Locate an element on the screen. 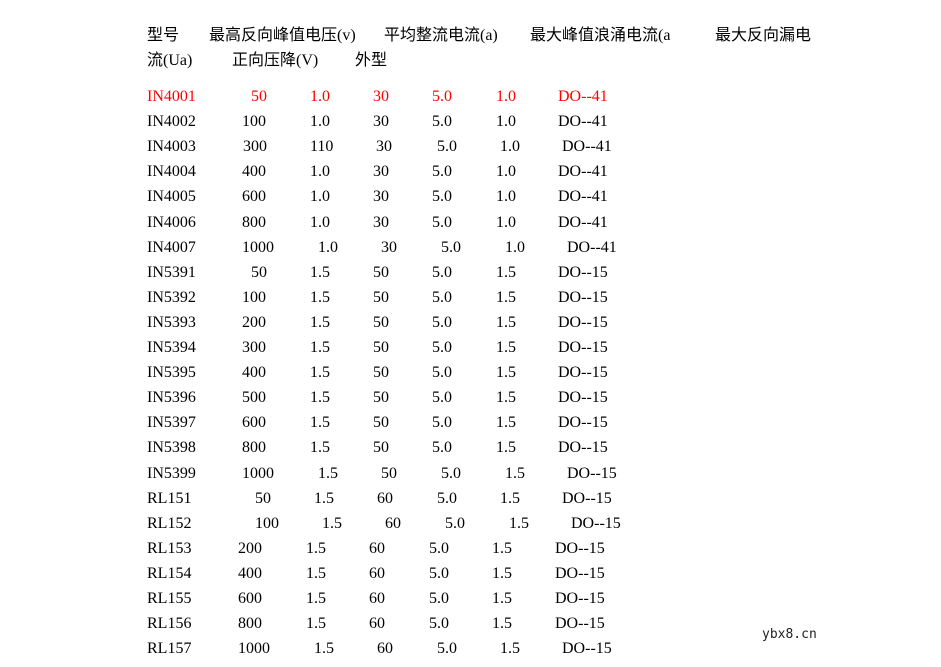  model-cell: IN5395 is located at coordinates (171, 373).